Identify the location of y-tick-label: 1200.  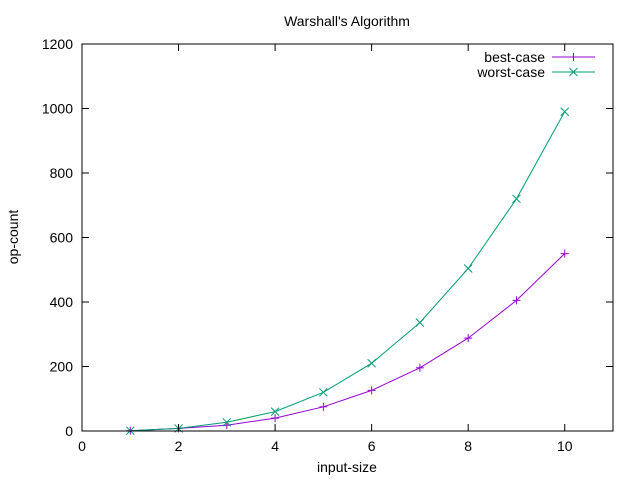
(57, 44).